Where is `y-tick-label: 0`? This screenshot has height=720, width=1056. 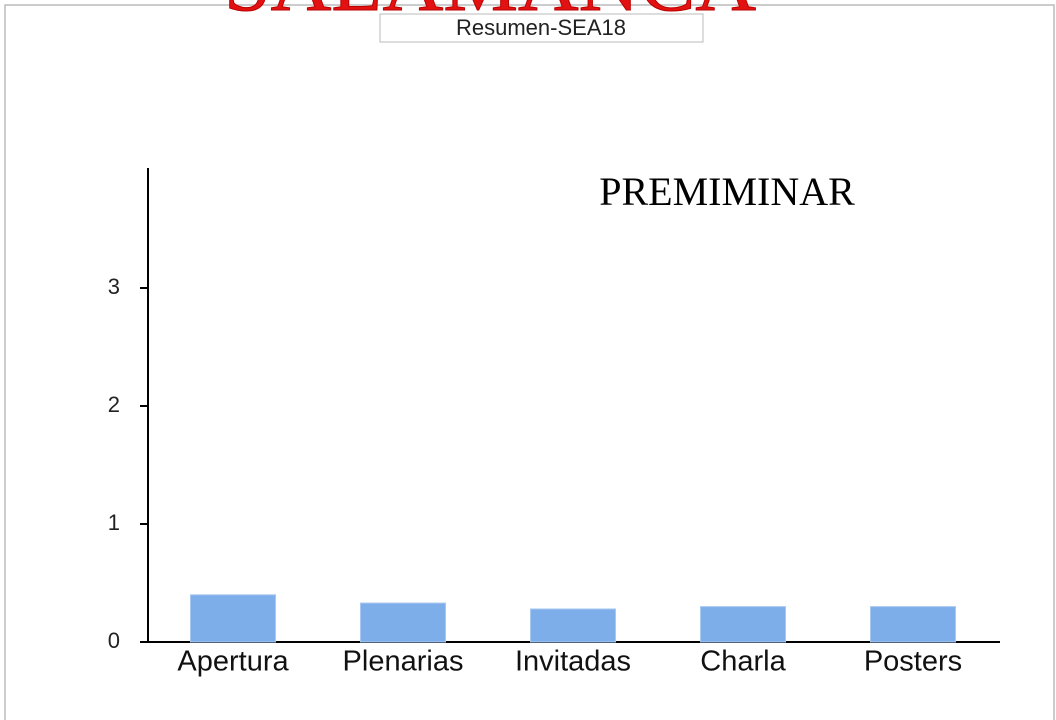 y-tick-label: 0 is located at coordinates (114, 640).